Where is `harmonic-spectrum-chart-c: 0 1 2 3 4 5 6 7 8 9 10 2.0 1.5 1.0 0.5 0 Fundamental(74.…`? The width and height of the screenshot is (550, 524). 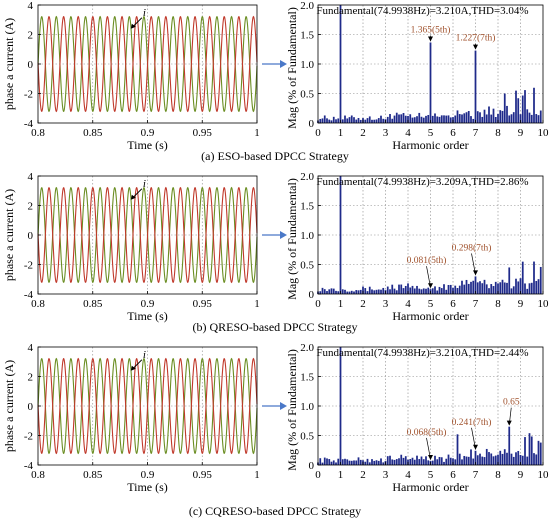 harmonic-spectrum-chart-c: 0 1 2 3 4 5 6 7 8 9 10 2.0 1.5 1.0 0.5 0 Fundamental(74.… is located at coordinates (417, 418).